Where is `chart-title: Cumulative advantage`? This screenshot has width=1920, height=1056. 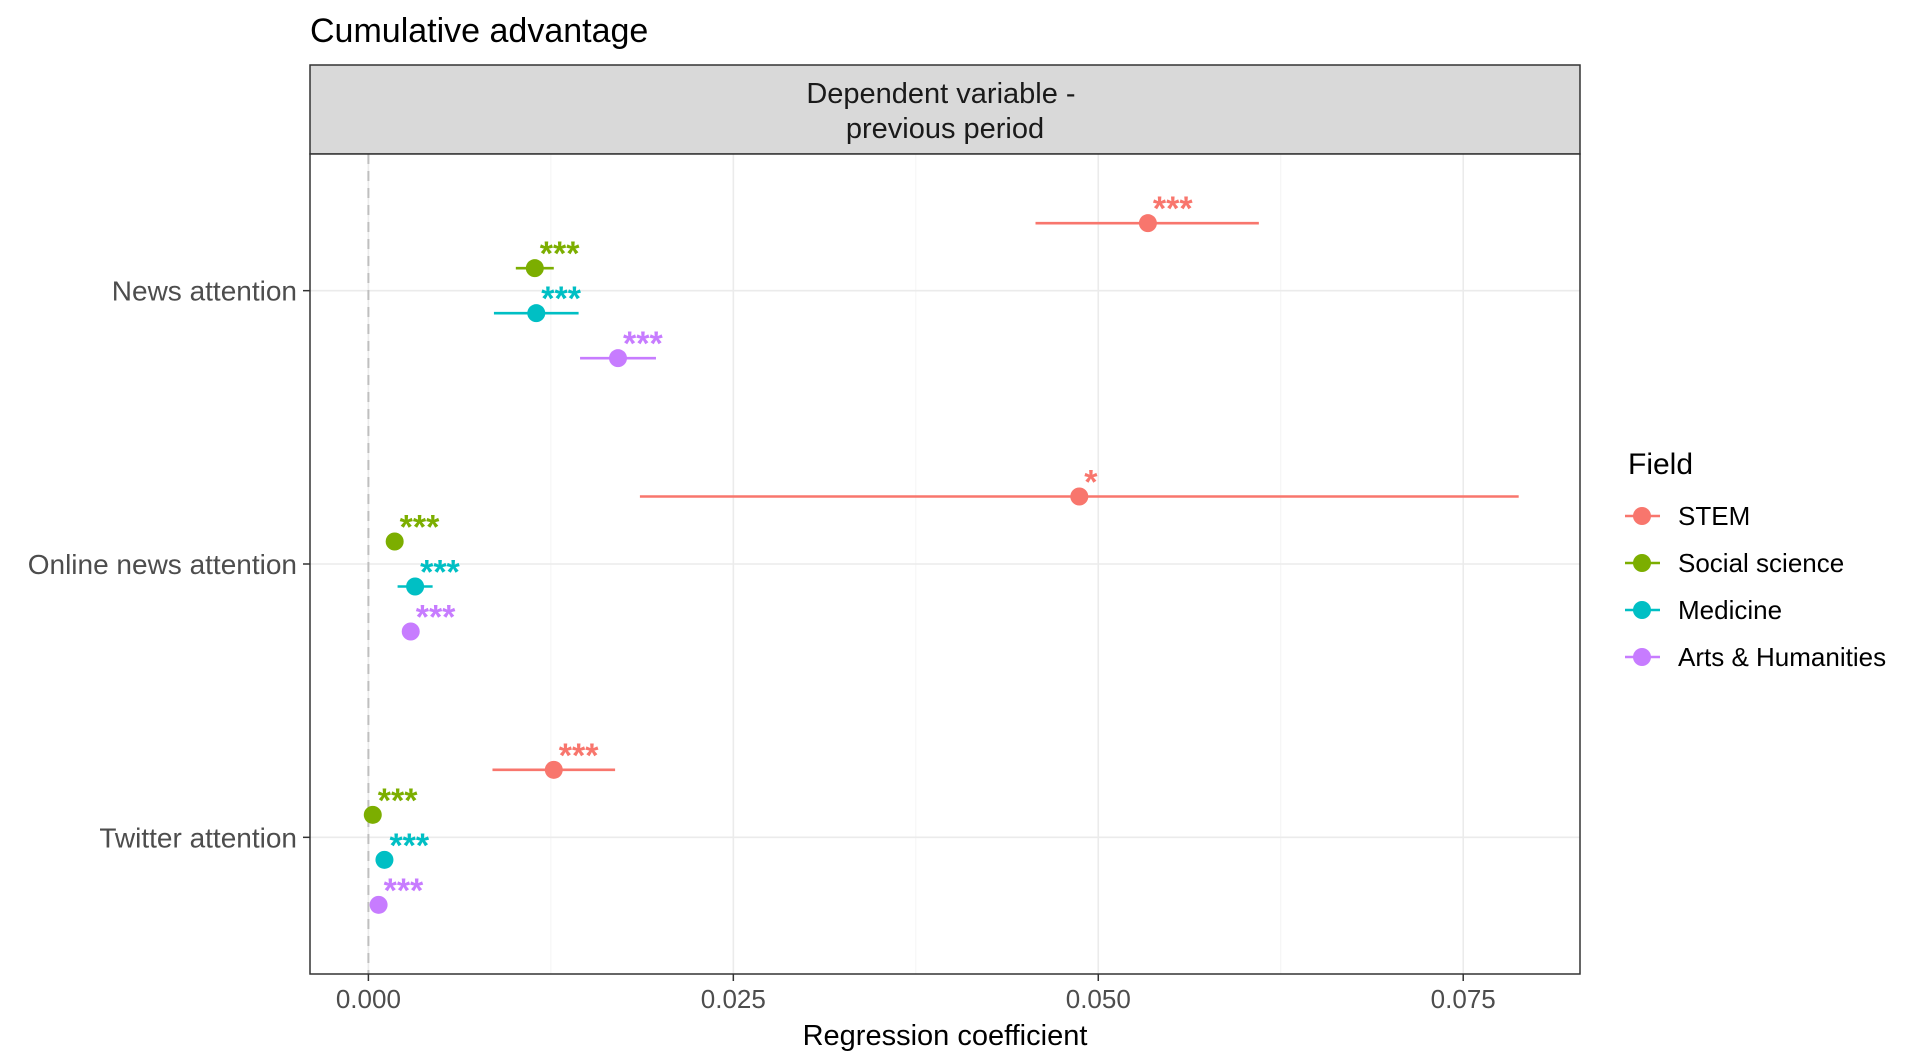 chart-title: Cumulative advantage is located at coordinates (479, 31).